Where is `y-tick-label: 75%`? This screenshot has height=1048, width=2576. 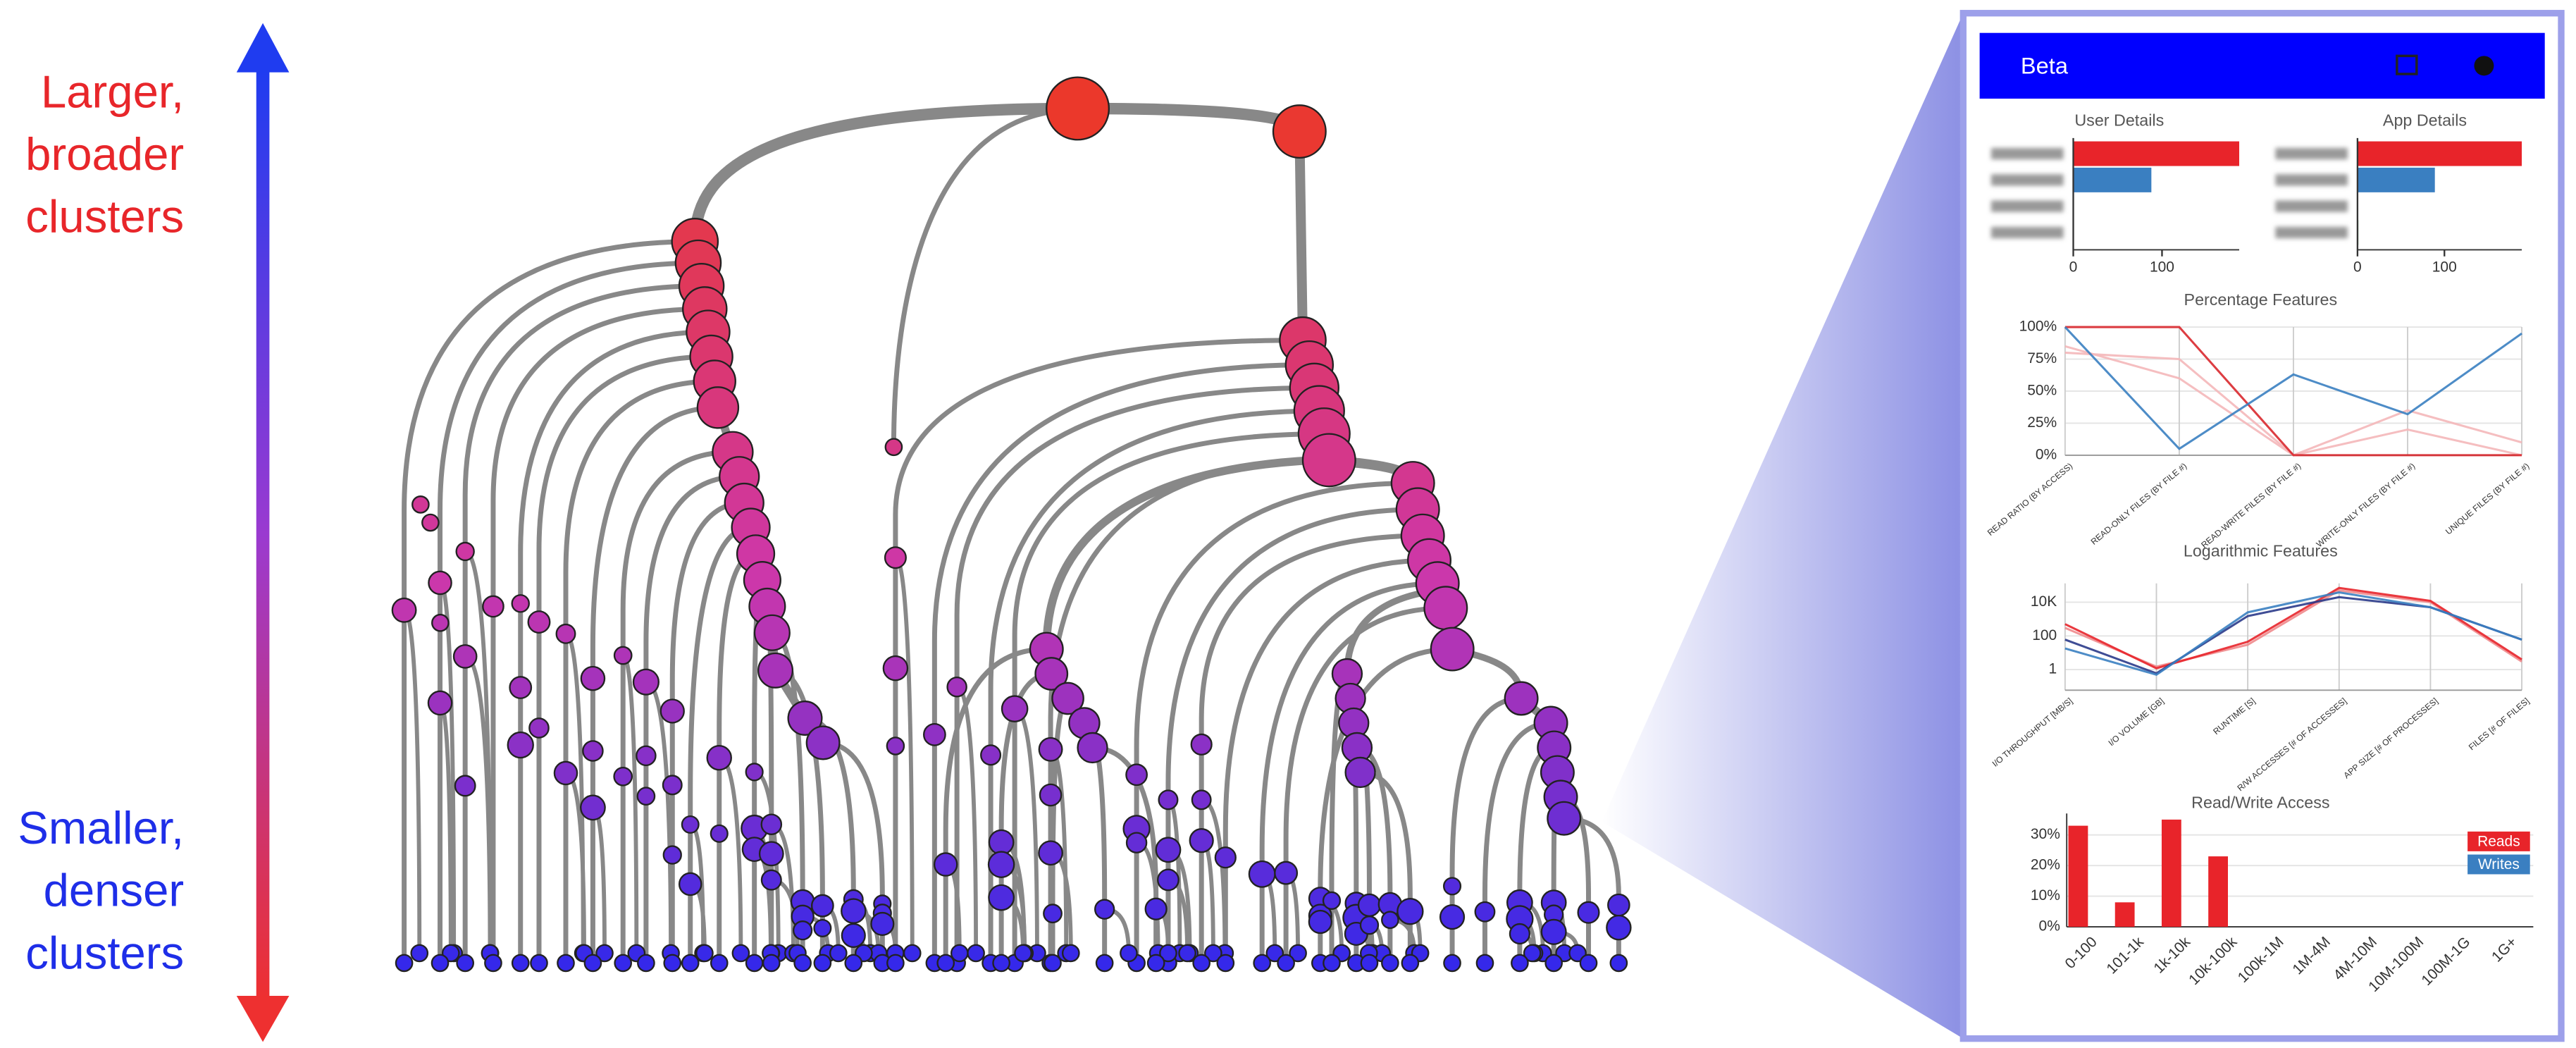
y-tick-label: 75% is located at coordinates (2042, 358).